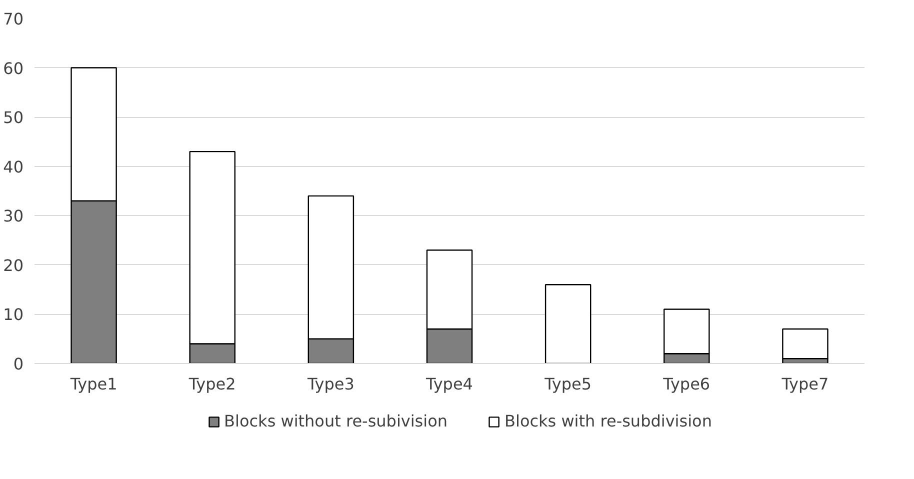  What do you see at coordinates (804, 384) in the screenshot?
I see `x-tick-label: Type7` at bounding box center [804, 384].